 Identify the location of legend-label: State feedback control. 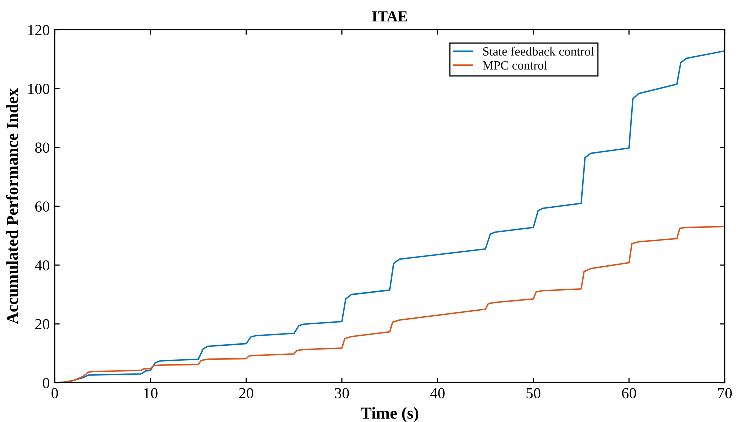
(538, 51).